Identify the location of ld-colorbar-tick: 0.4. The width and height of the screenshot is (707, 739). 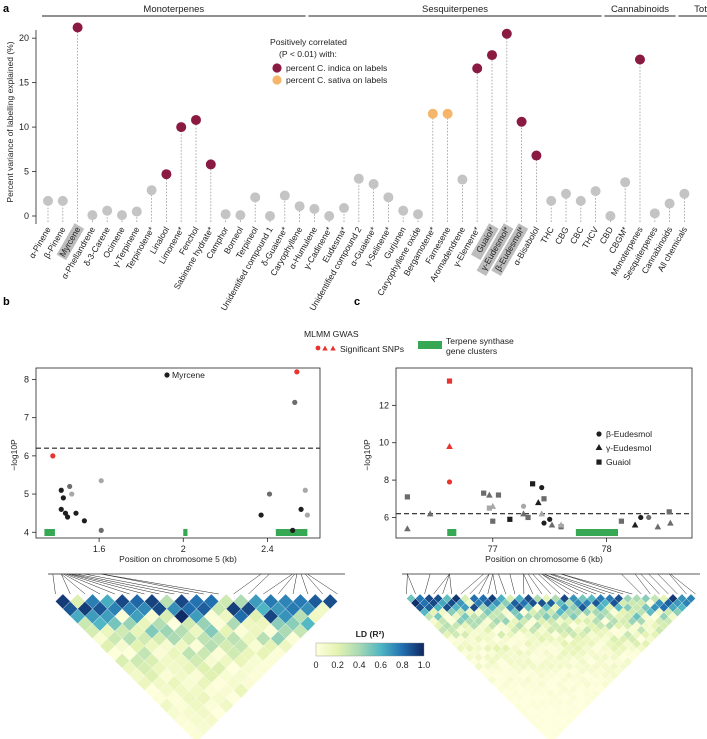
(359, 665).